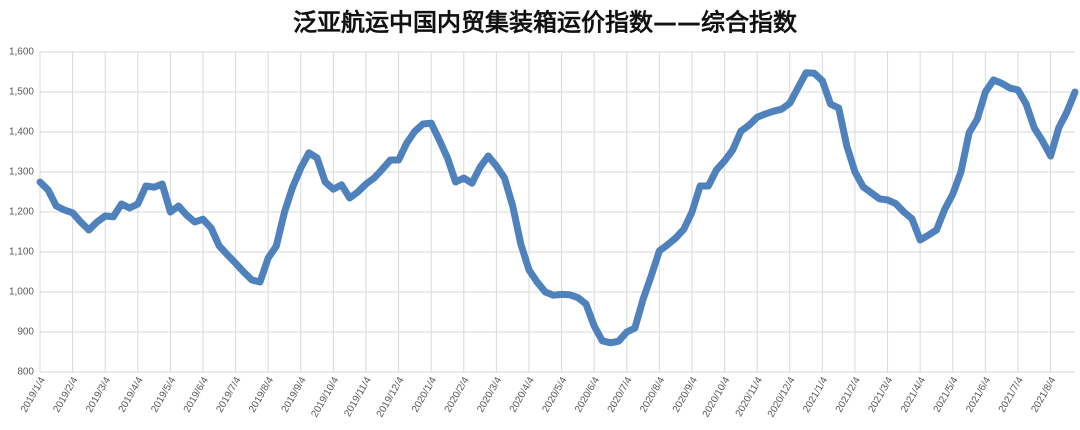 The height and width of the screenshot is (430, 1080). I want to click on y-tick-label: 1,600, so click(21, 52).